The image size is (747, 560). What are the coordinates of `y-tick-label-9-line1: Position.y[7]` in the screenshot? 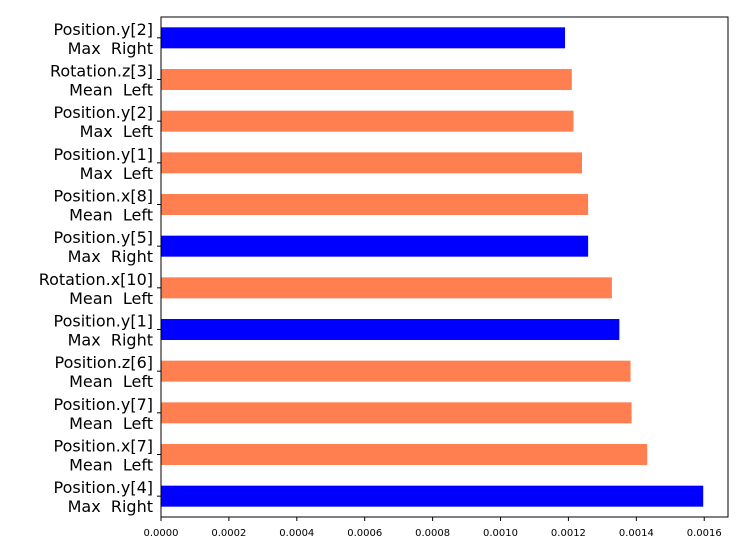 It's located at (103, 404).